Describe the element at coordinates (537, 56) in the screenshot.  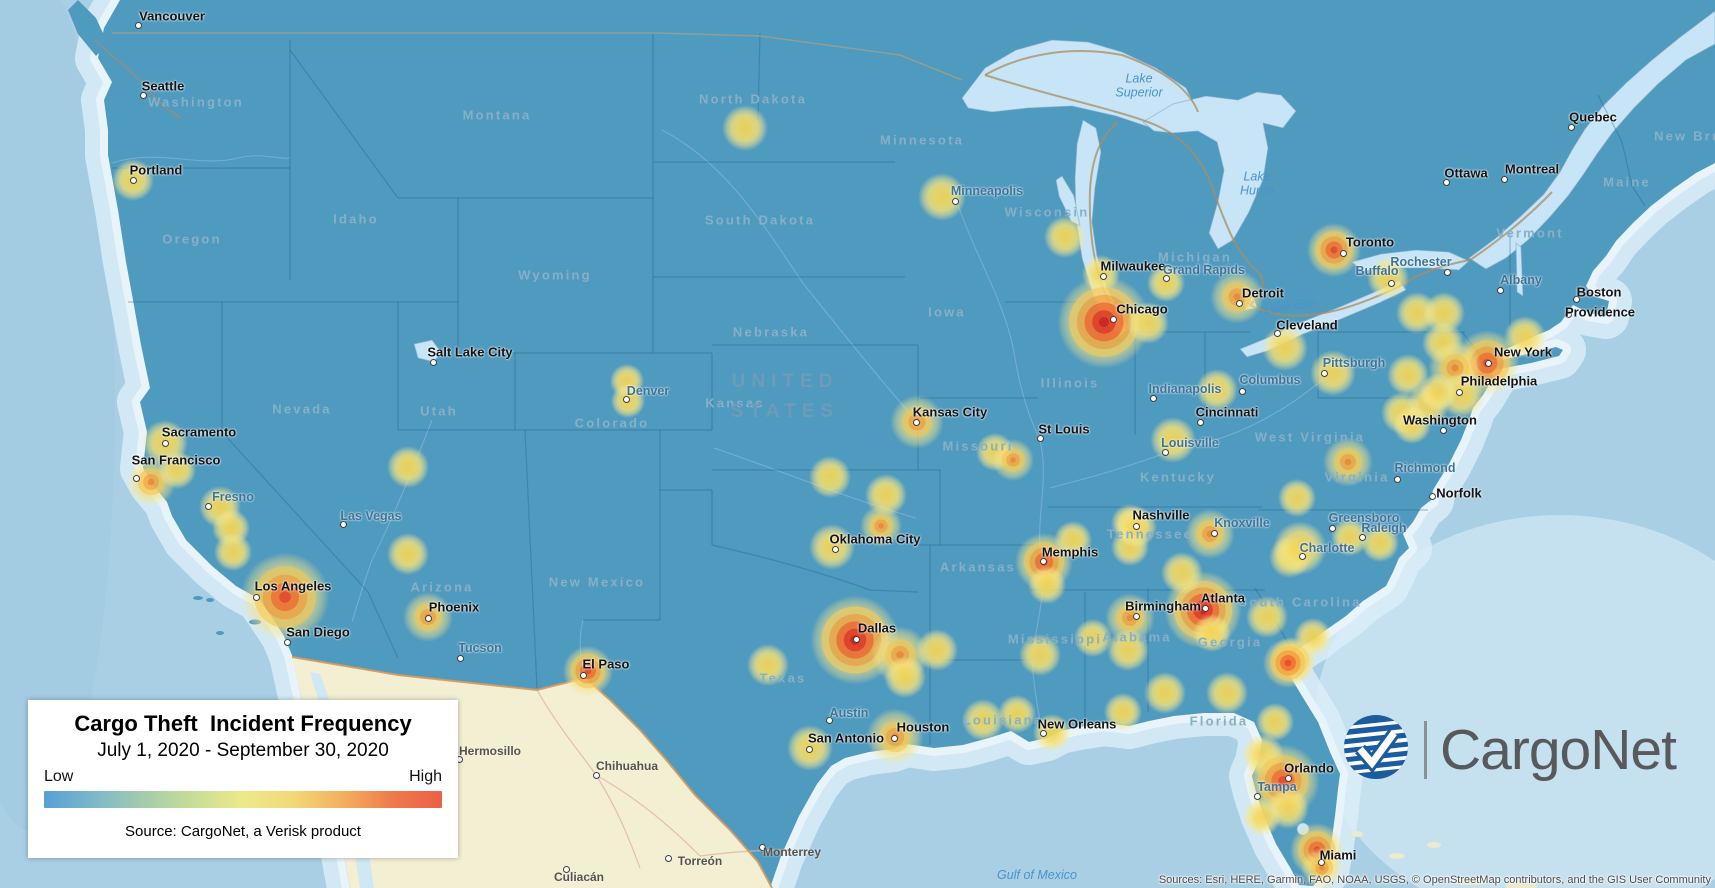
I see `us-canada-border` at that location.